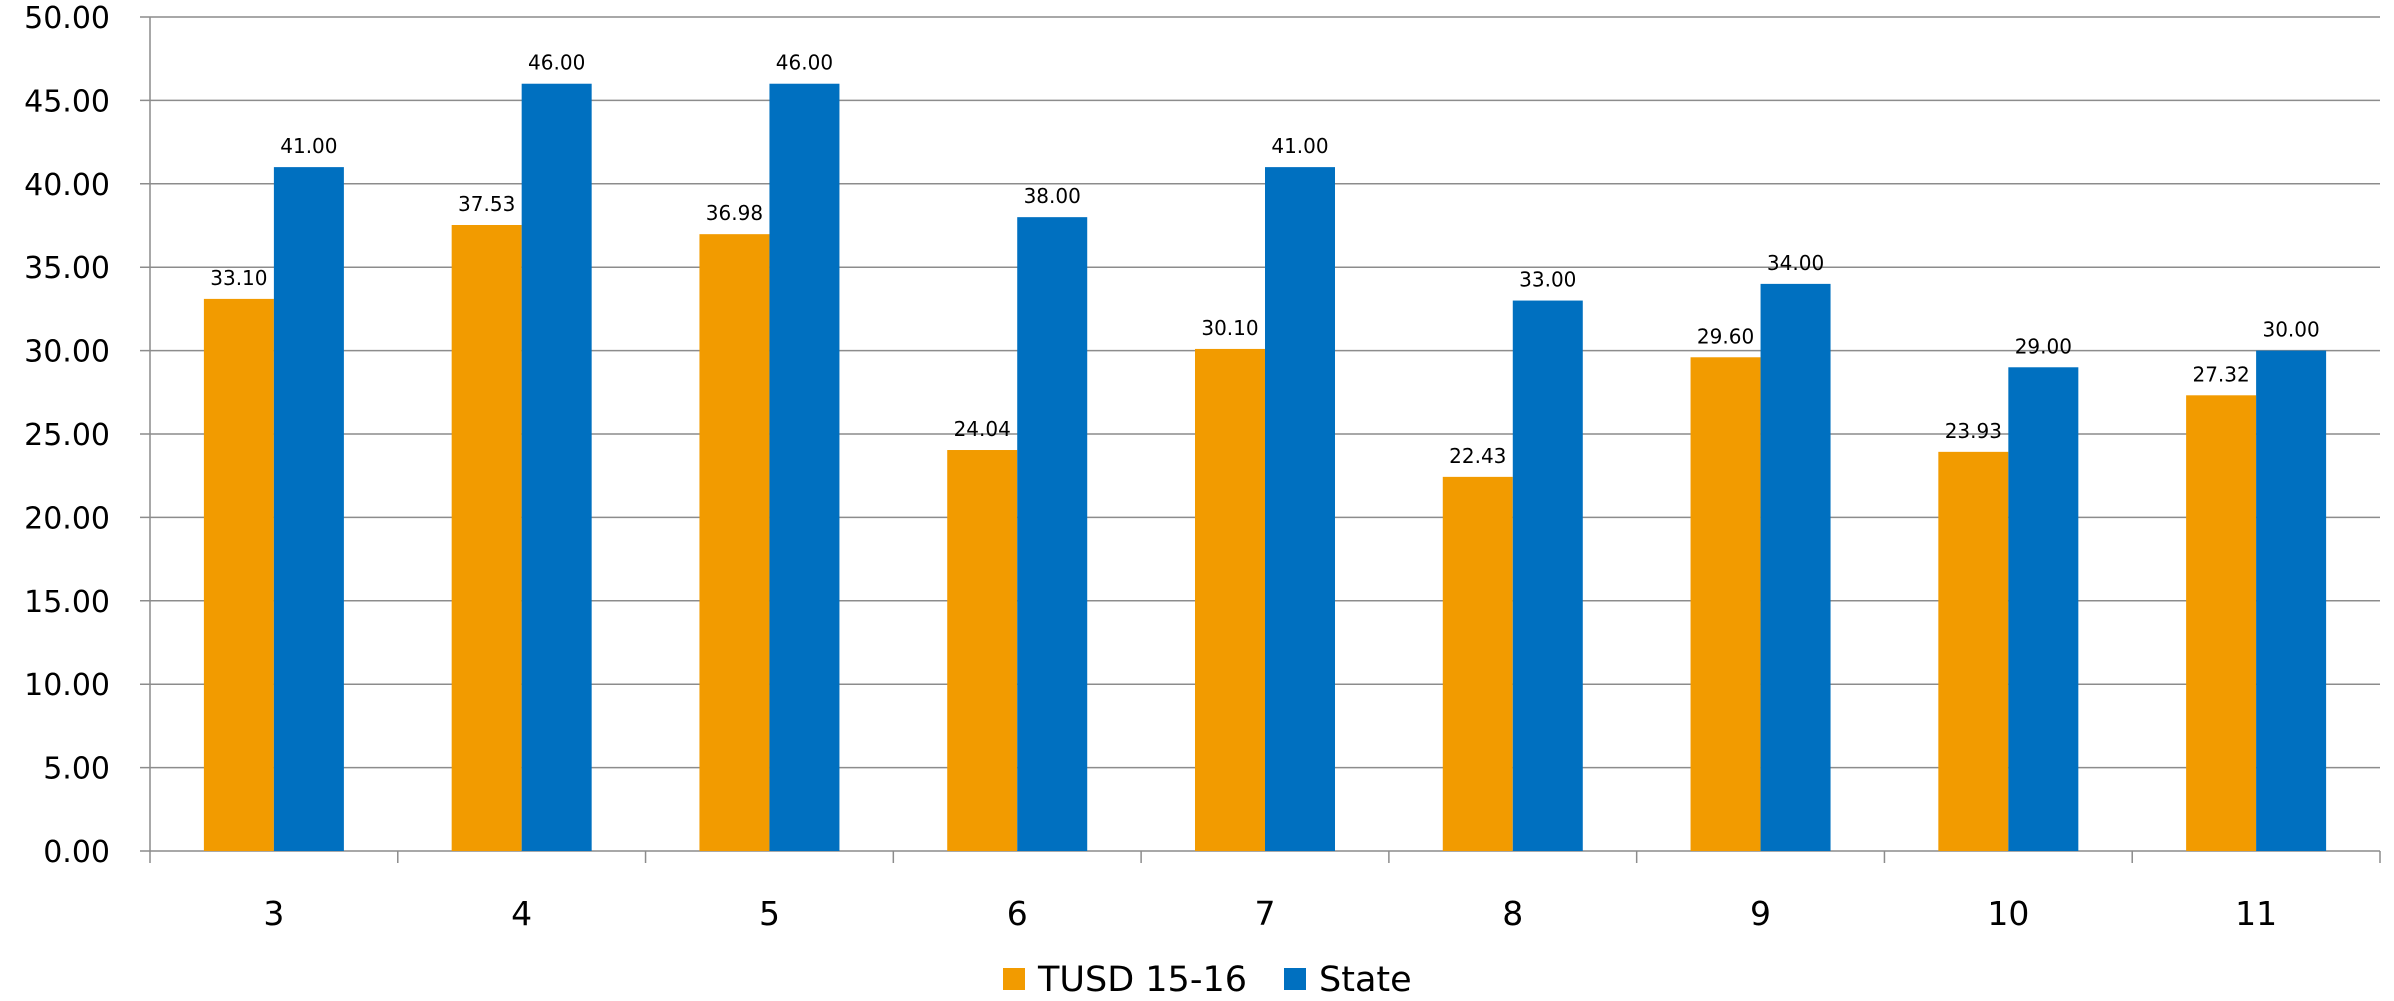 This screenshot has width=2394, height=1001. Describe the element at coordinates (67, 18) in the screenshot. I see `y-tick-label: 50.00` at that location.